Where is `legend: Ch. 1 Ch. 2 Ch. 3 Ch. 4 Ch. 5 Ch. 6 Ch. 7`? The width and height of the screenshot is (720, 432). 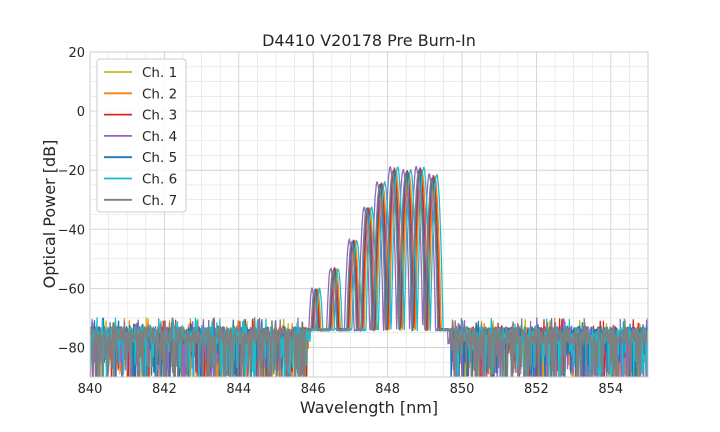
legend: Ch. 1 Ch. 2 Ch. 3 Ch. 4 Ch. 5 Ch. 6 Ch. 7 is located at coordinates (141, 135).